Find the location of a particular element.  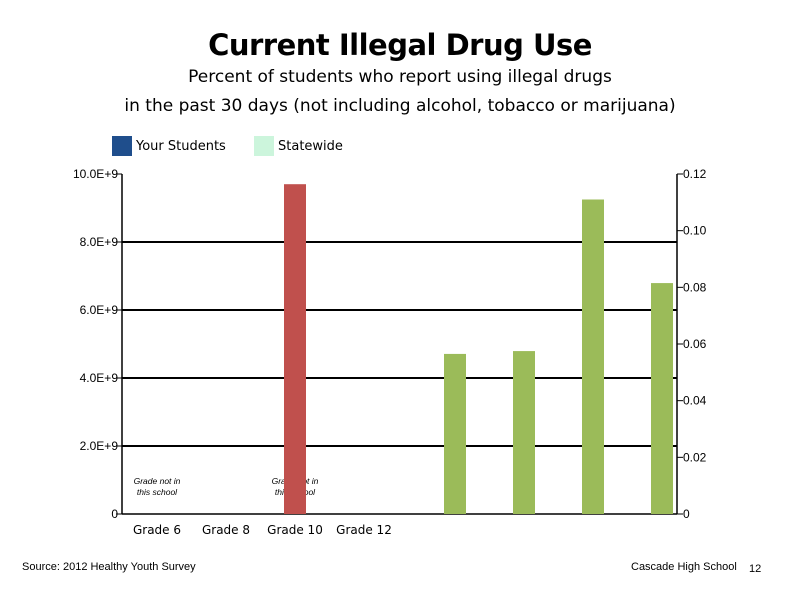

grade-not-in-school-note: Grade not in is located at coordinates (157, 481).